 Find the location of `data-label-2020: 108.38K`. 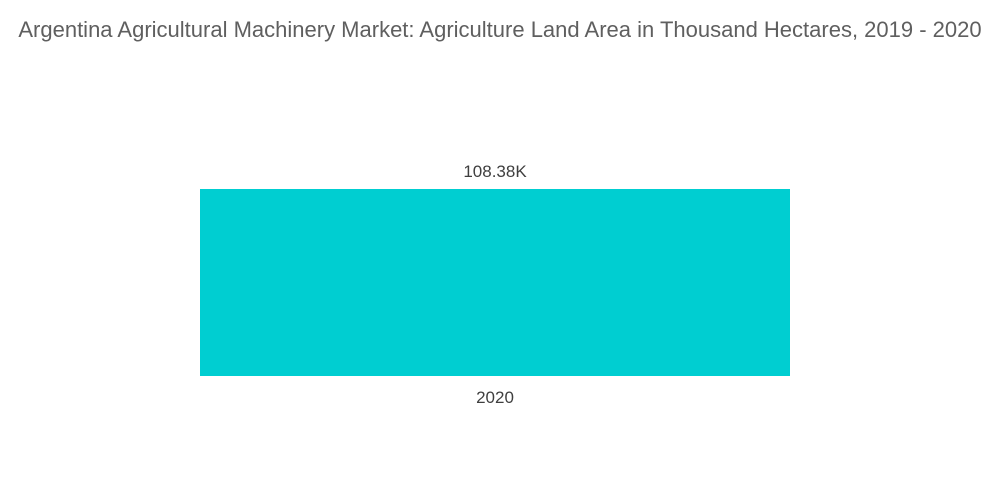

data-label-2020: 108.38K is located at coordinates (495, 171).